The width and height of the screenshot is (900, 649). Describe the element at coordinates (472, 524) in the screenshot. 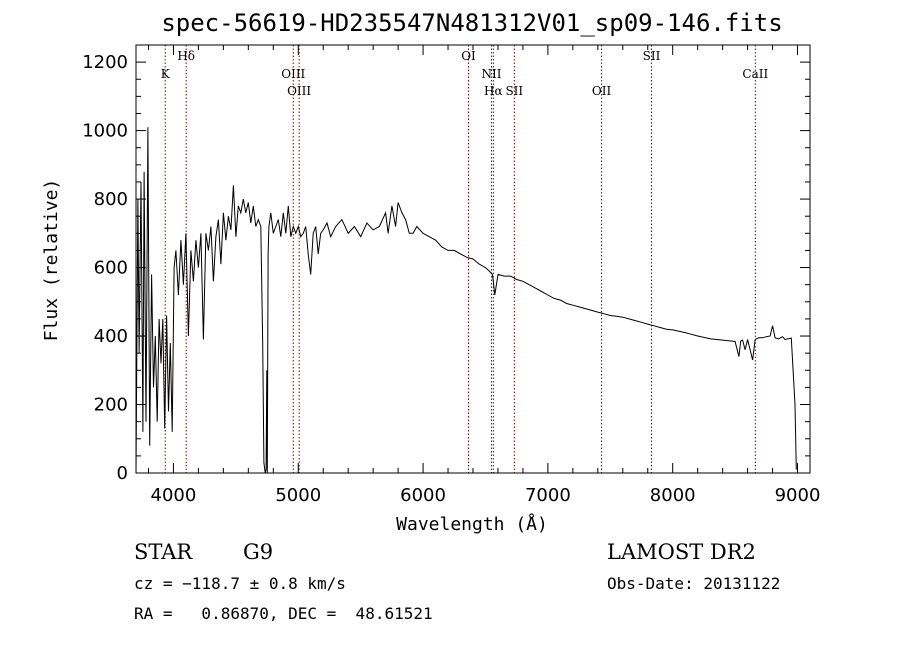

I see `x-axis-label: Wavelength (Å)` at that location.